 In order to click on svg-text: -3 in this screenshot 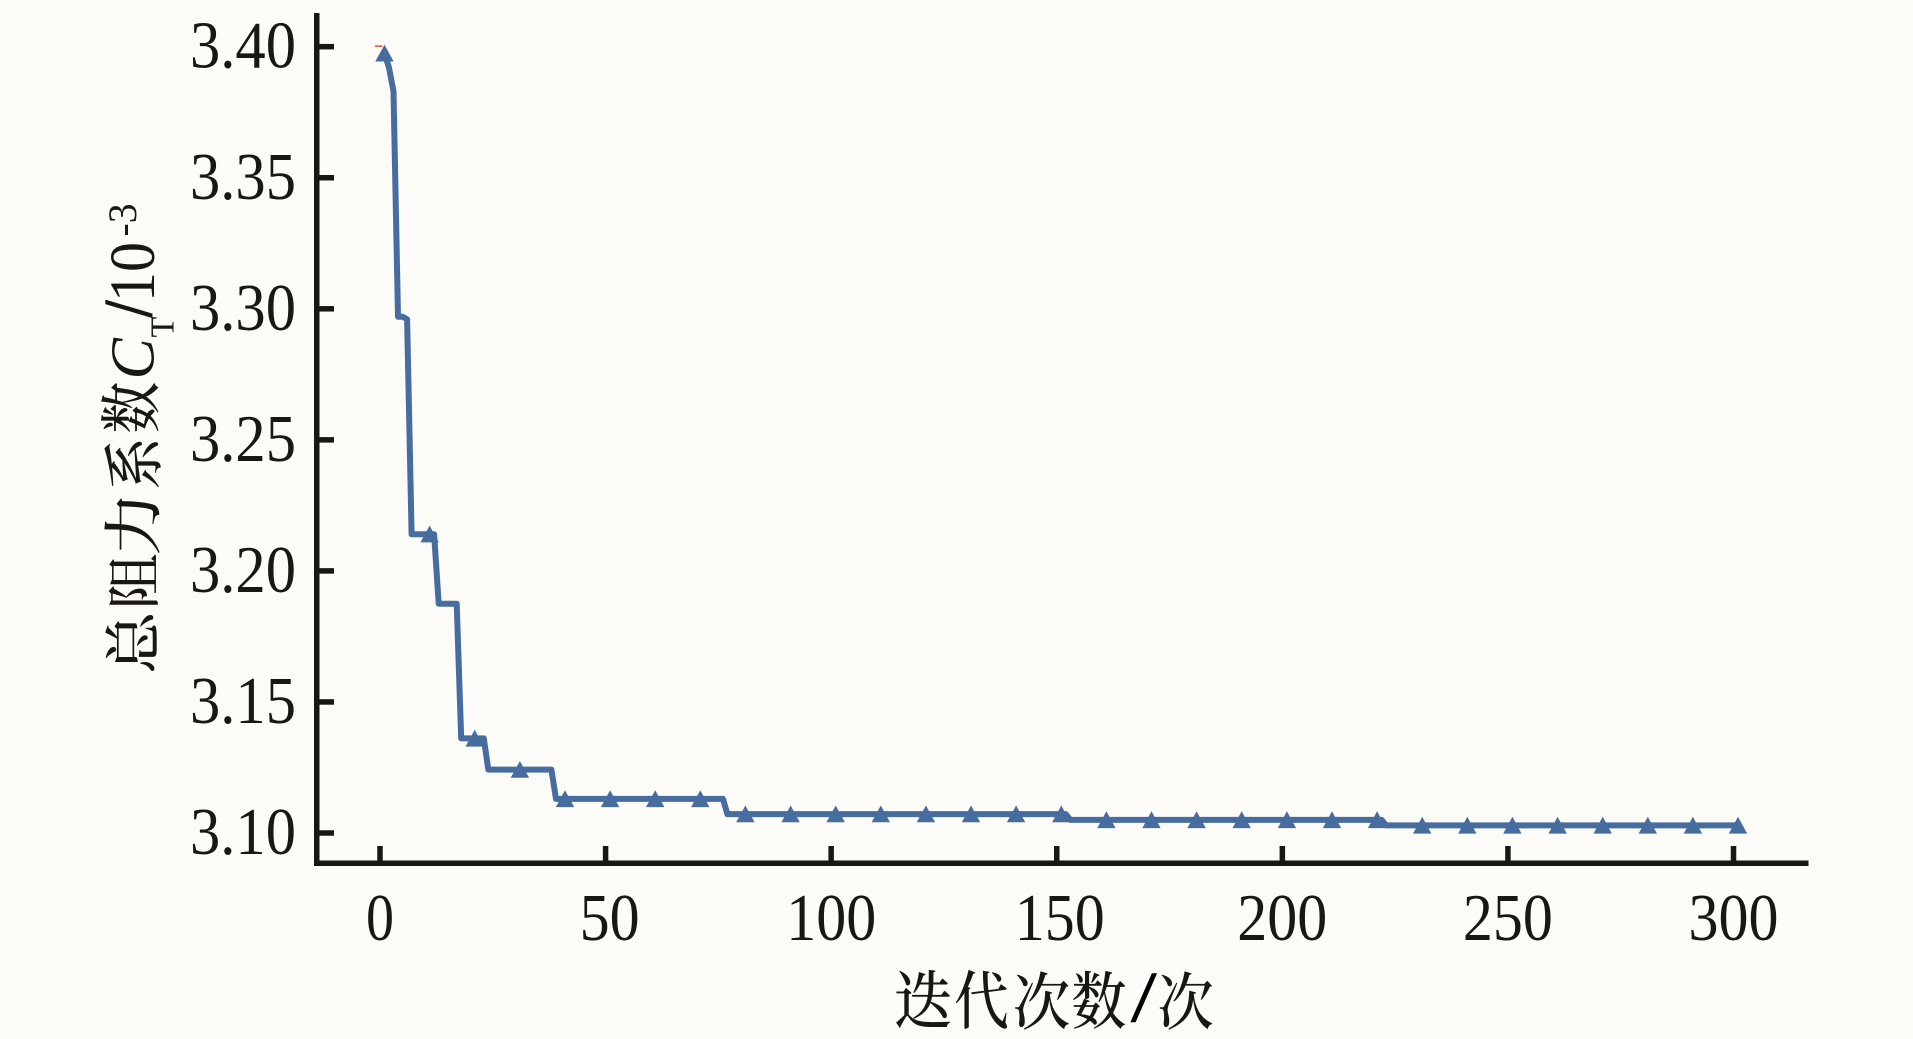, I will do `click(122, 220)`.